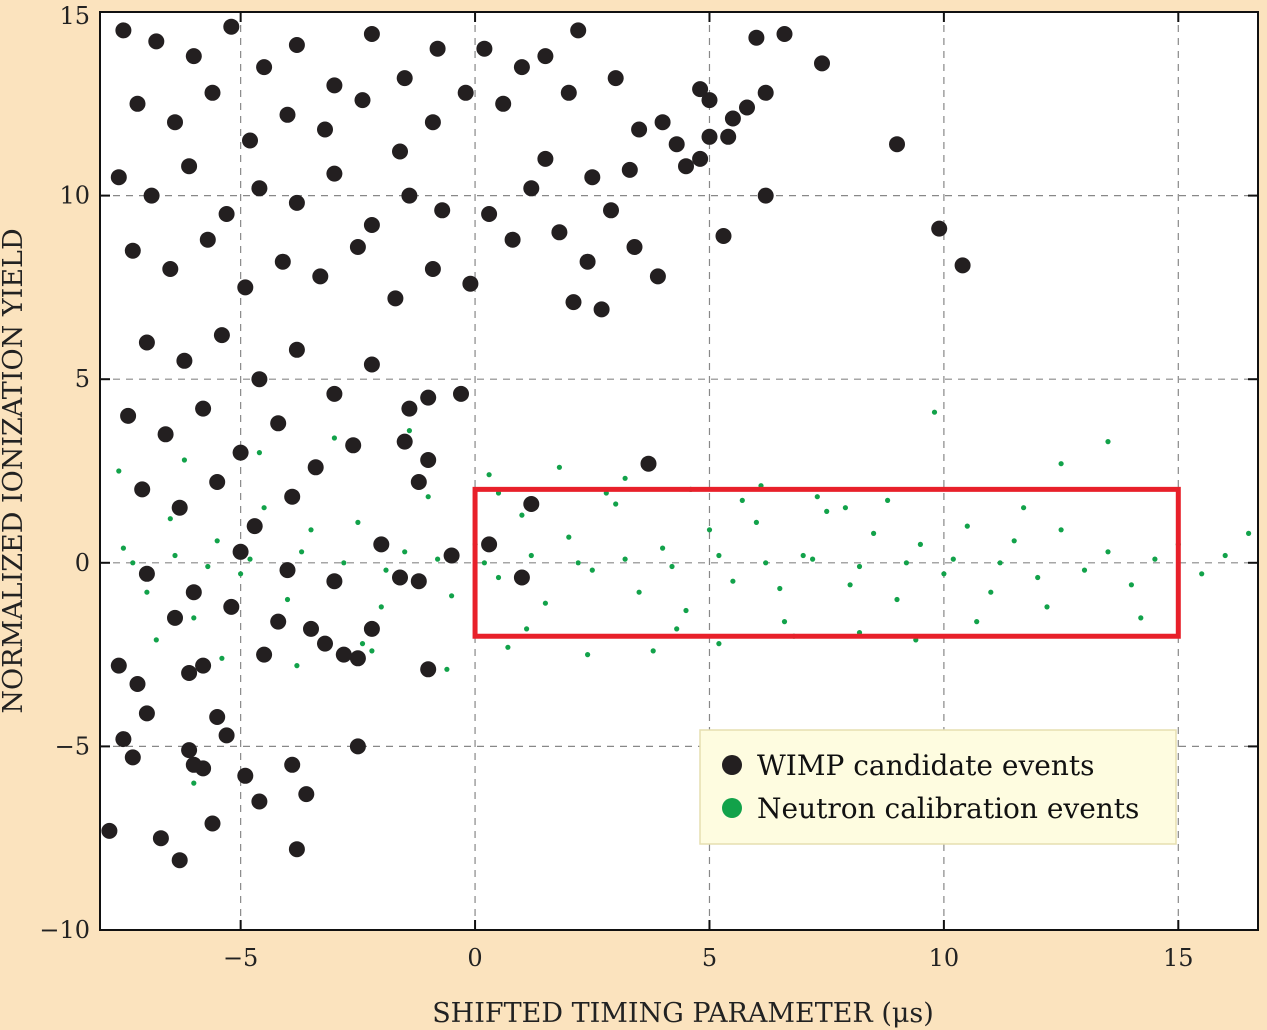 Image resolution: width=1267 pixels, height=1030 pixels. I want to click on legend-marker-wimp, so click(732, 765).